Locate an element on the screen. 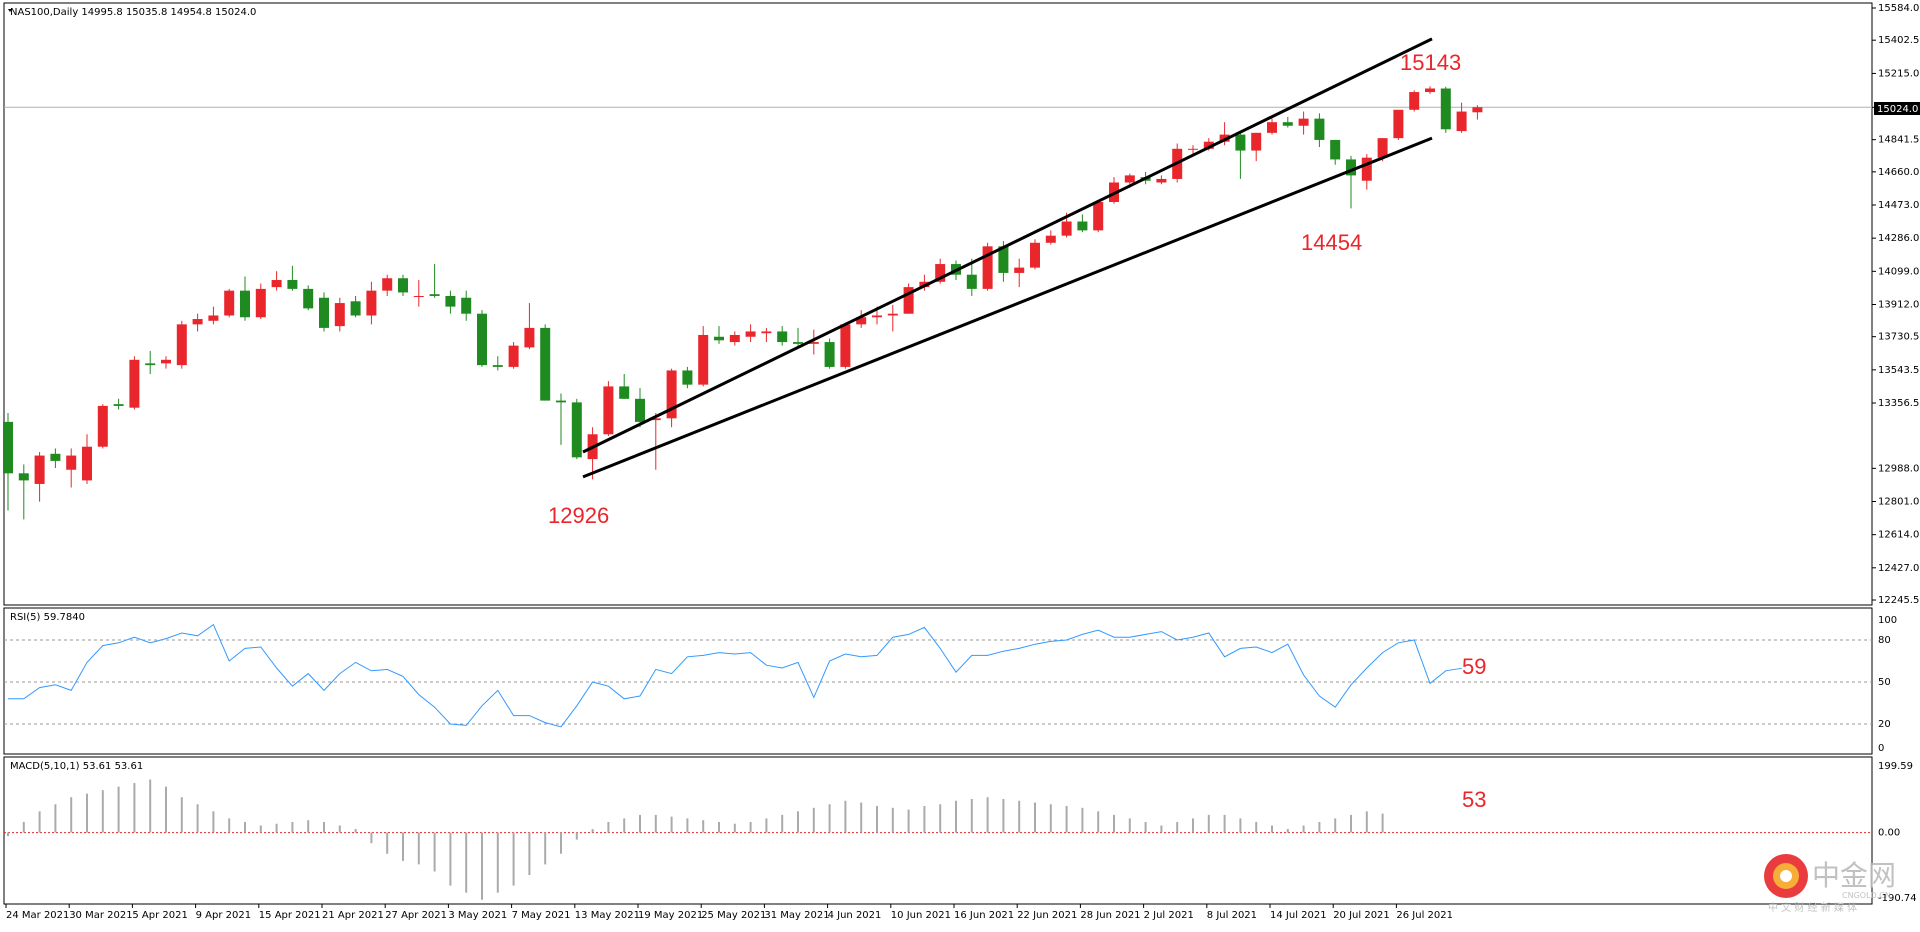  time-tick-label: 28 Jun 2021 is located at coordinates (1110, 915).